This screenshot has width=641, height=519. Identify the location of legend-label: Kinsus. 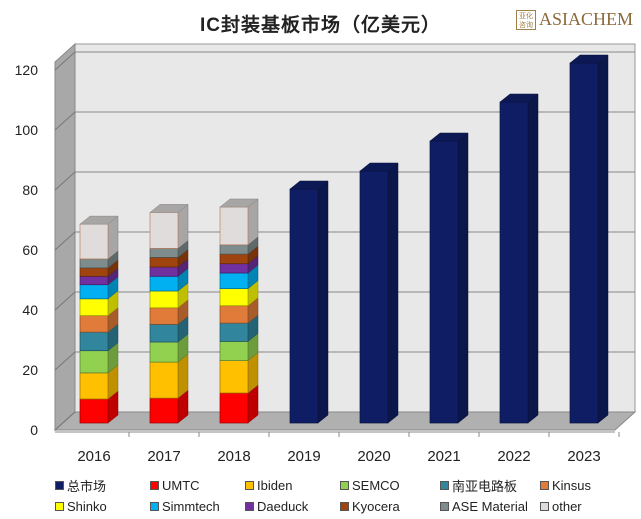
(572, 485).